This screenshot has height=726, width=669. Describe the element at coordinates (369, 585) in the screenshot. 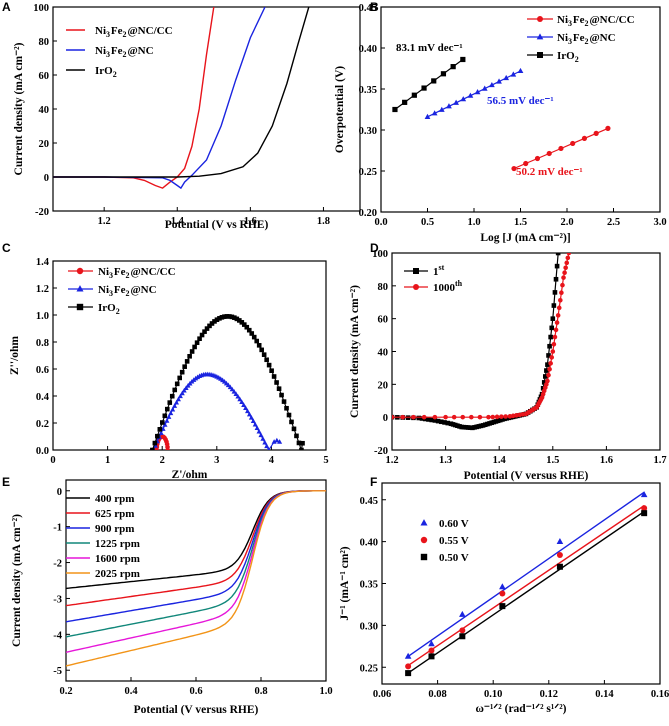

I see `y-tick-label: 0.35` at that location.